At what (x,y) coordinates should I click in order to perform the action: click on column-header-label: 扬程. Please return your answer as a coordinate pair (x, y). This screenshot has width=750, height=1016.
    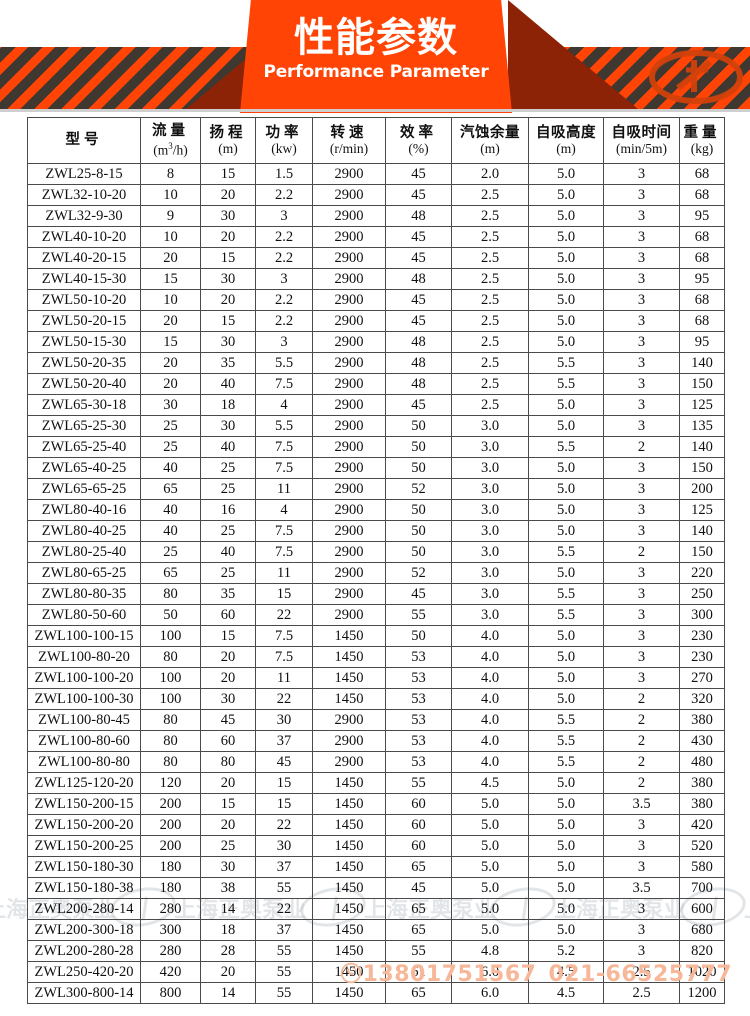
    Looking at the image, I should click on (228, 132).